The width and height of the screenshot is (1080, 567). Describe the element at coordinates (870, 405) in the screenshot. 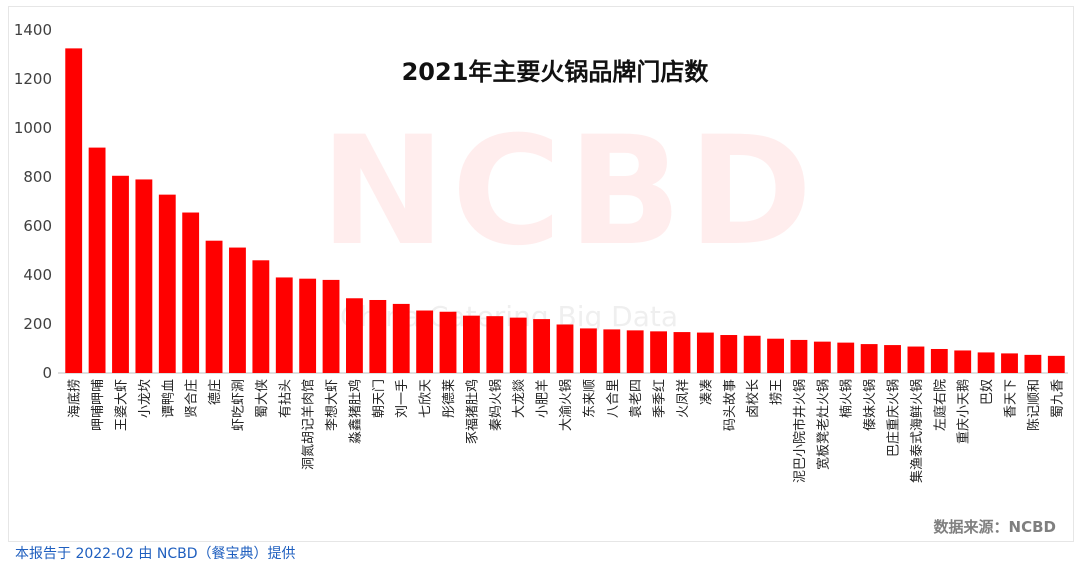

I see `category-label: 傣妹火锅` at that location.